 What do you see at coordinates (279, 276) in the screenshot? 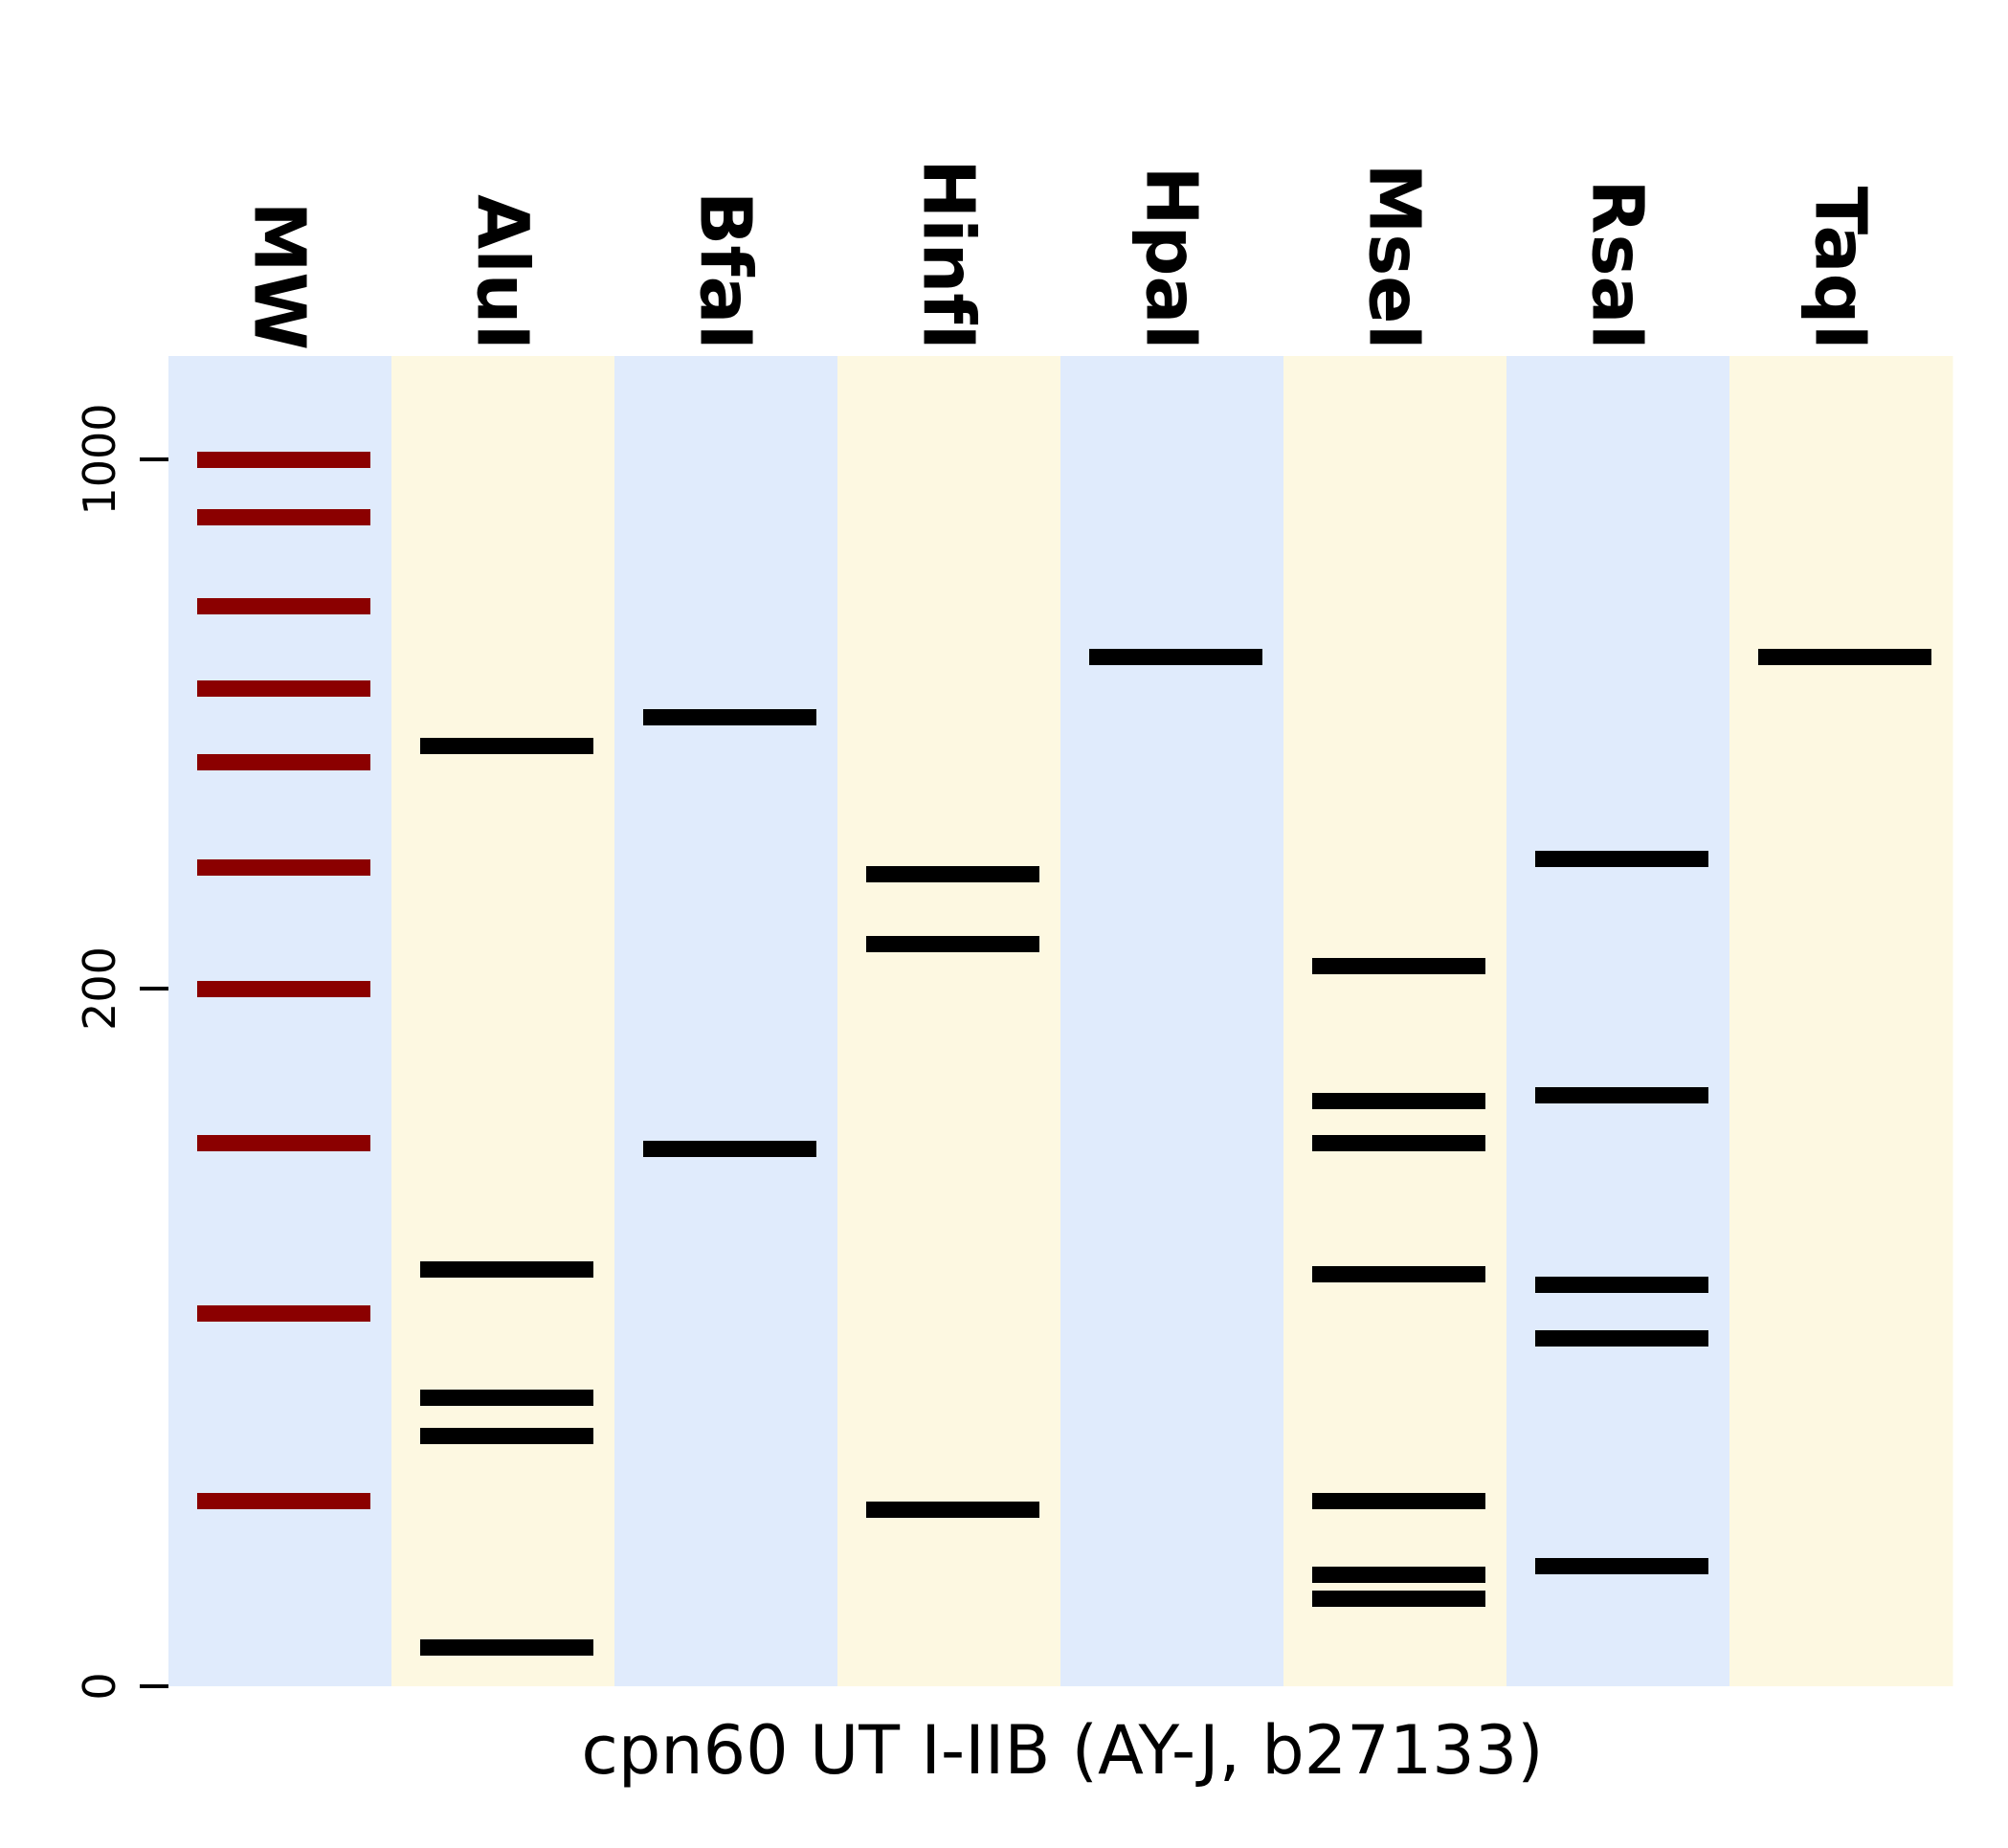
I see `lane-label-mw: MW` at bounding box center [279, 276].